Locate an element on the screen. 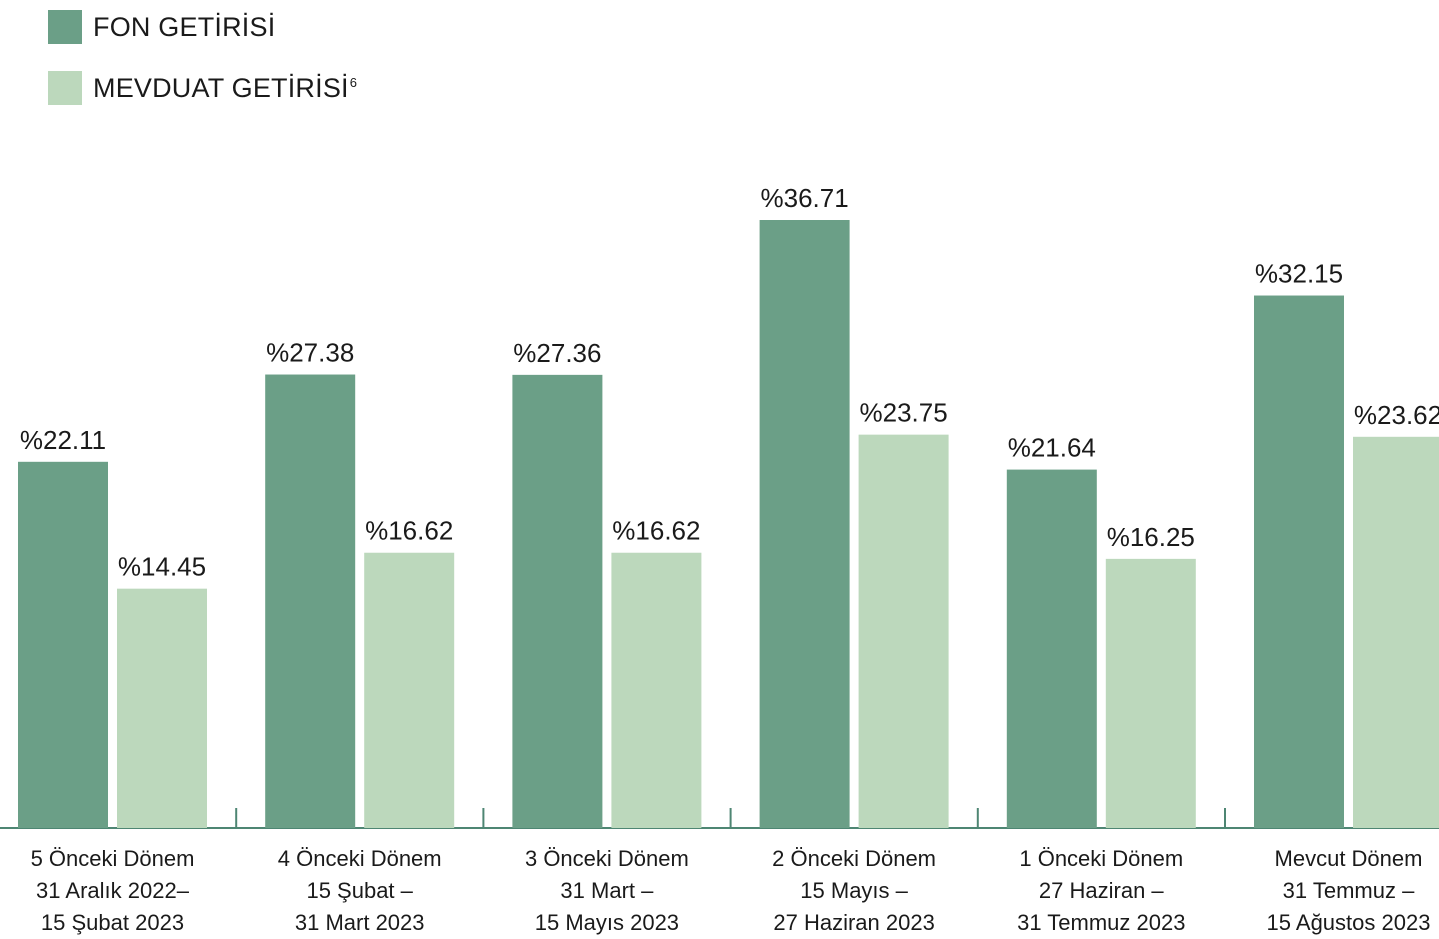 Image resolution: width=1439 pixels, height=939 pixels. category-label: Mevcut Dönem is located at coordinates (1349, 858).